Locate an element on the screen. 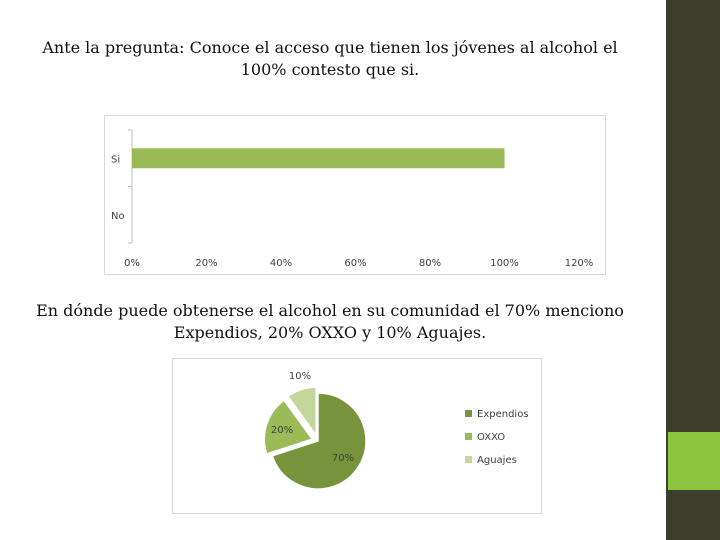 The height and width of the screenshot is (540, 720). pie-slice-oxxo is located at coordinates (288, 427).